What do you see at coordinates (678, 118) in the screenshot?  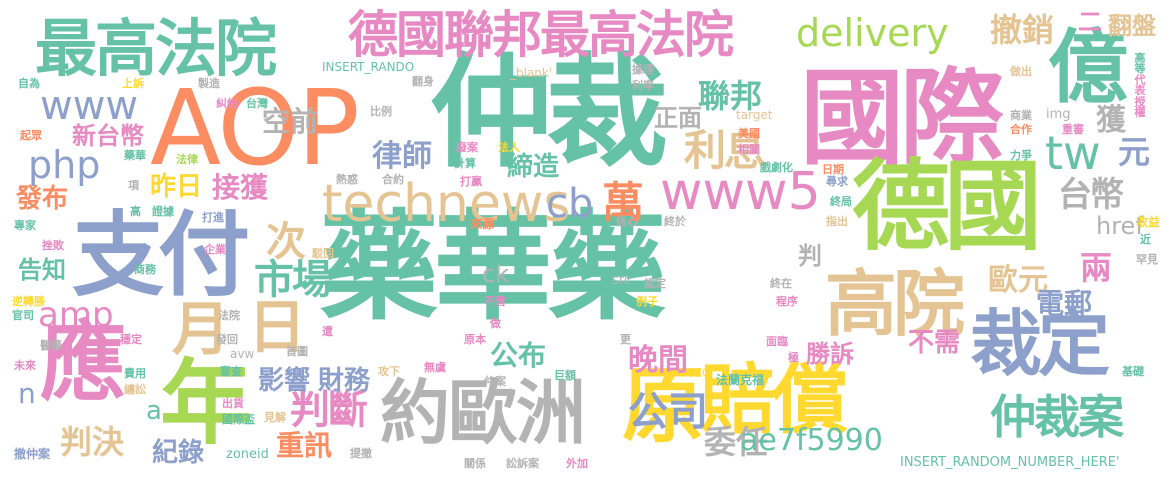 I see `word-positive: 正面` at bounding box center [678, 118].